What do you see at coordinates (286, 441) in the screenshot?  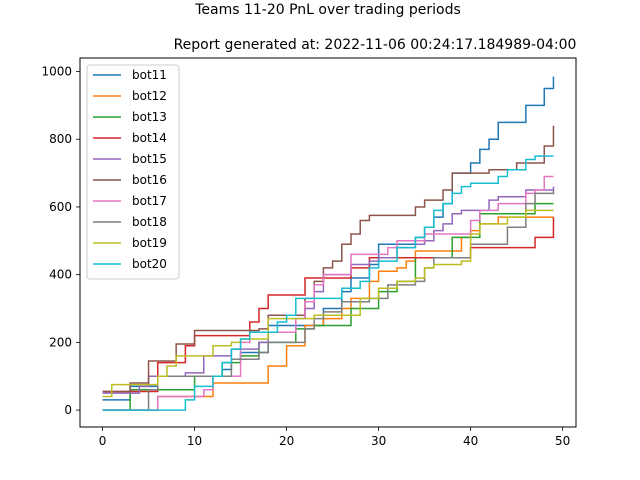 I see `x-tick-label: 20` at bounding box center [286, 441].